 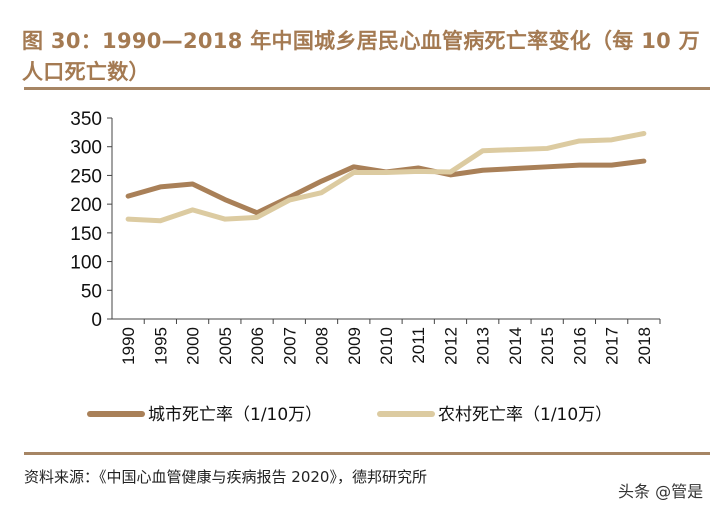 I want to click on x-tick-label: 2007, so click(x=289, y=346).